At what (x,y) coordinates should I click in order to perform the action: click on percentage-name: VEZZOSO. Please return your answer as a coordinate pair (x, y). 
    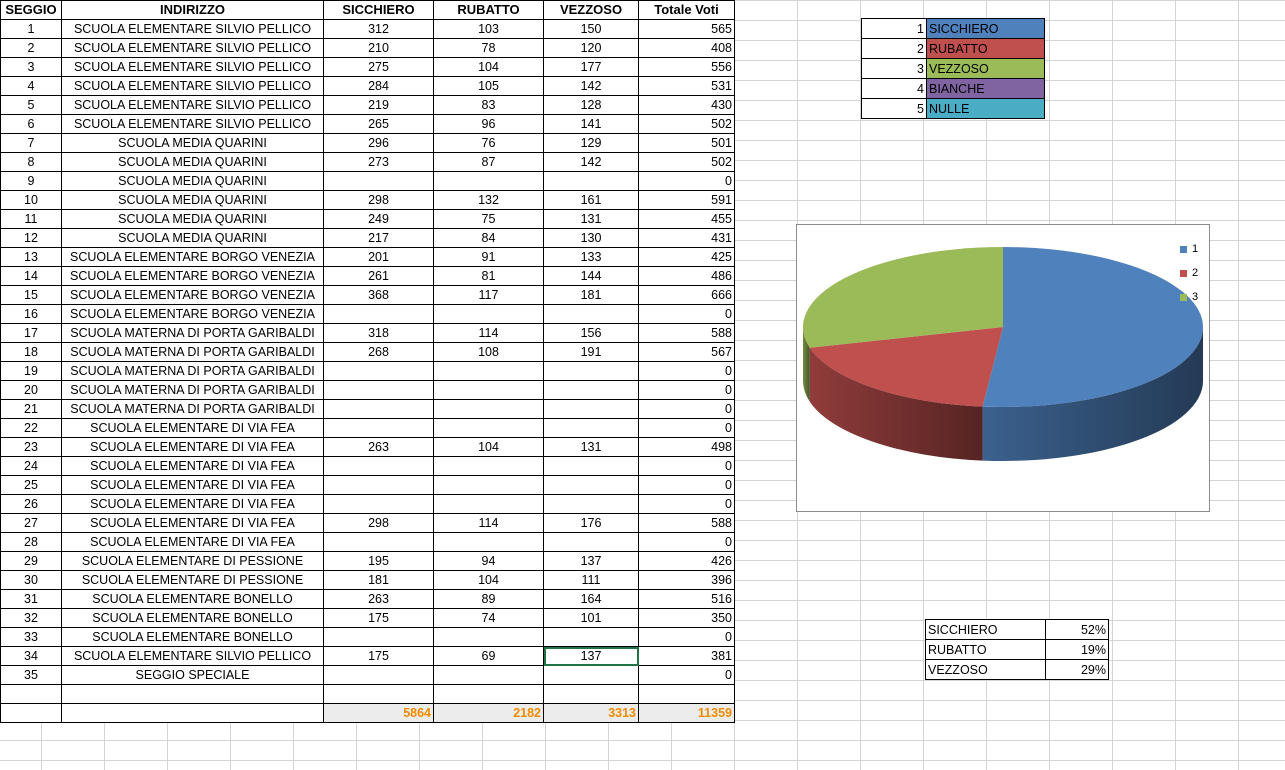
    Looking at the image, I should click on (985, 669).